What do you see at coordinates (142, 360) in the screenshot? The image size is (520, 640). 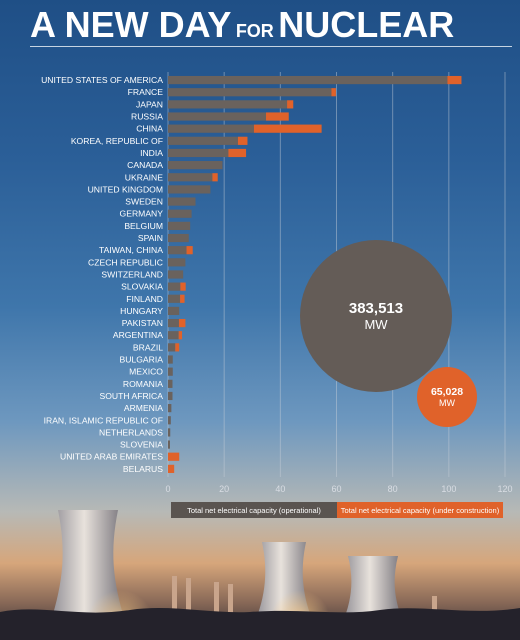 I see `category-label: BULGARIA` at bounding box center [142, 360].